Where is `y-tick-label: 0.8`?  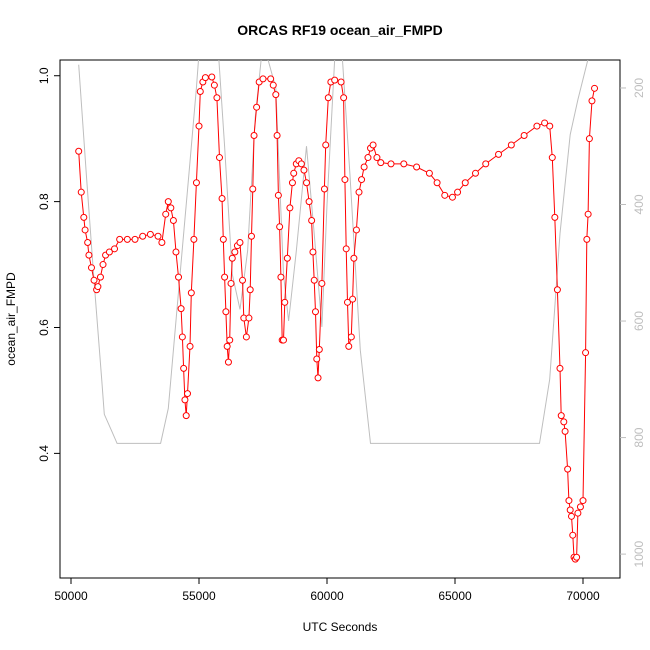 y-tick-label: 0.8 is located at coordinates (44, 201).